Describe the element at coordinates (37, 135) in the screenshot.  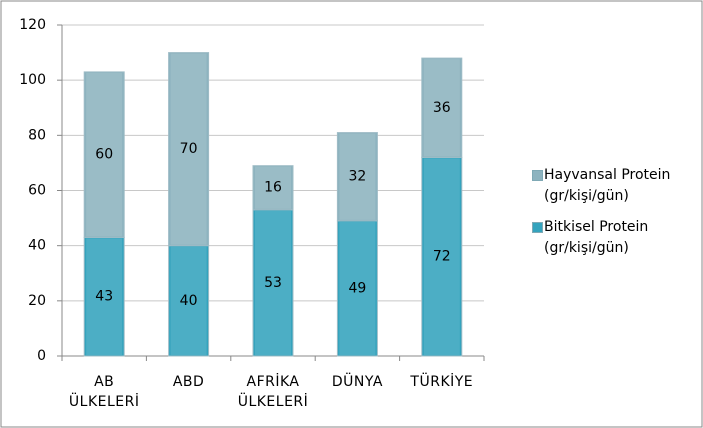
I see `y-tick-label: 80` at that location.